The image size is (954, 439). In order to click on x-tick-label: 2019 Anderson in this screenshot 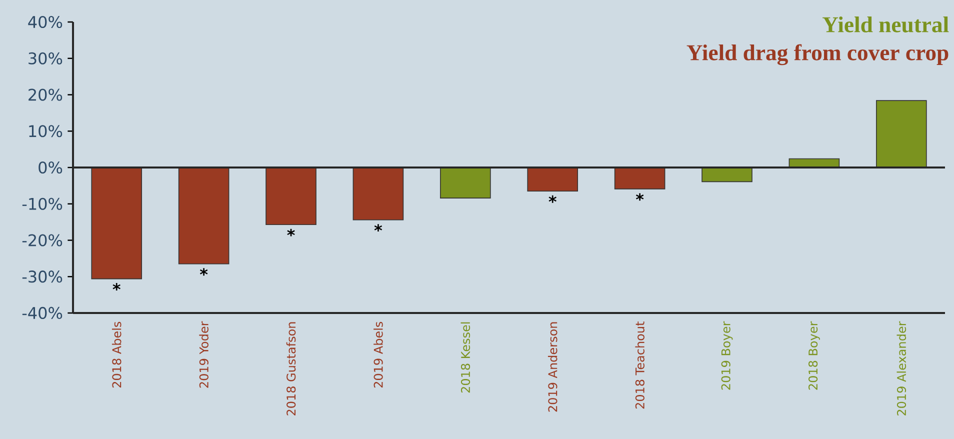, I will do `click(553, 367)`.